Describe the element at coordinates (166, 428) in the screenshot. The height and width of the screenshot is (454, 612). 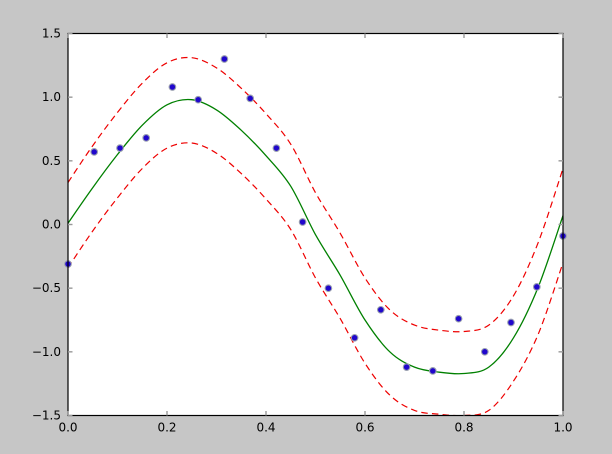
I see `x-tick-label: 0.2` at that location.